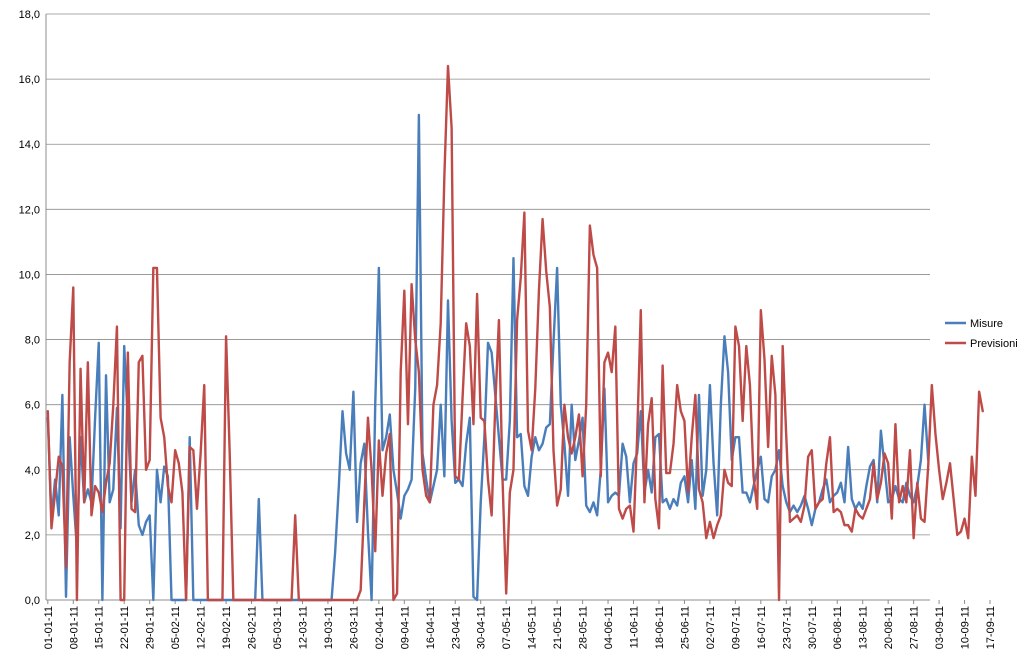  What do you see at coordinates (29, 308) in the screenshot?
I see `y-axis-ticks: 0,0 2,0 4,0 6,0 8,0 10,0 12,0 14,0 16,0 18,0` at bounding box center [29, 308].